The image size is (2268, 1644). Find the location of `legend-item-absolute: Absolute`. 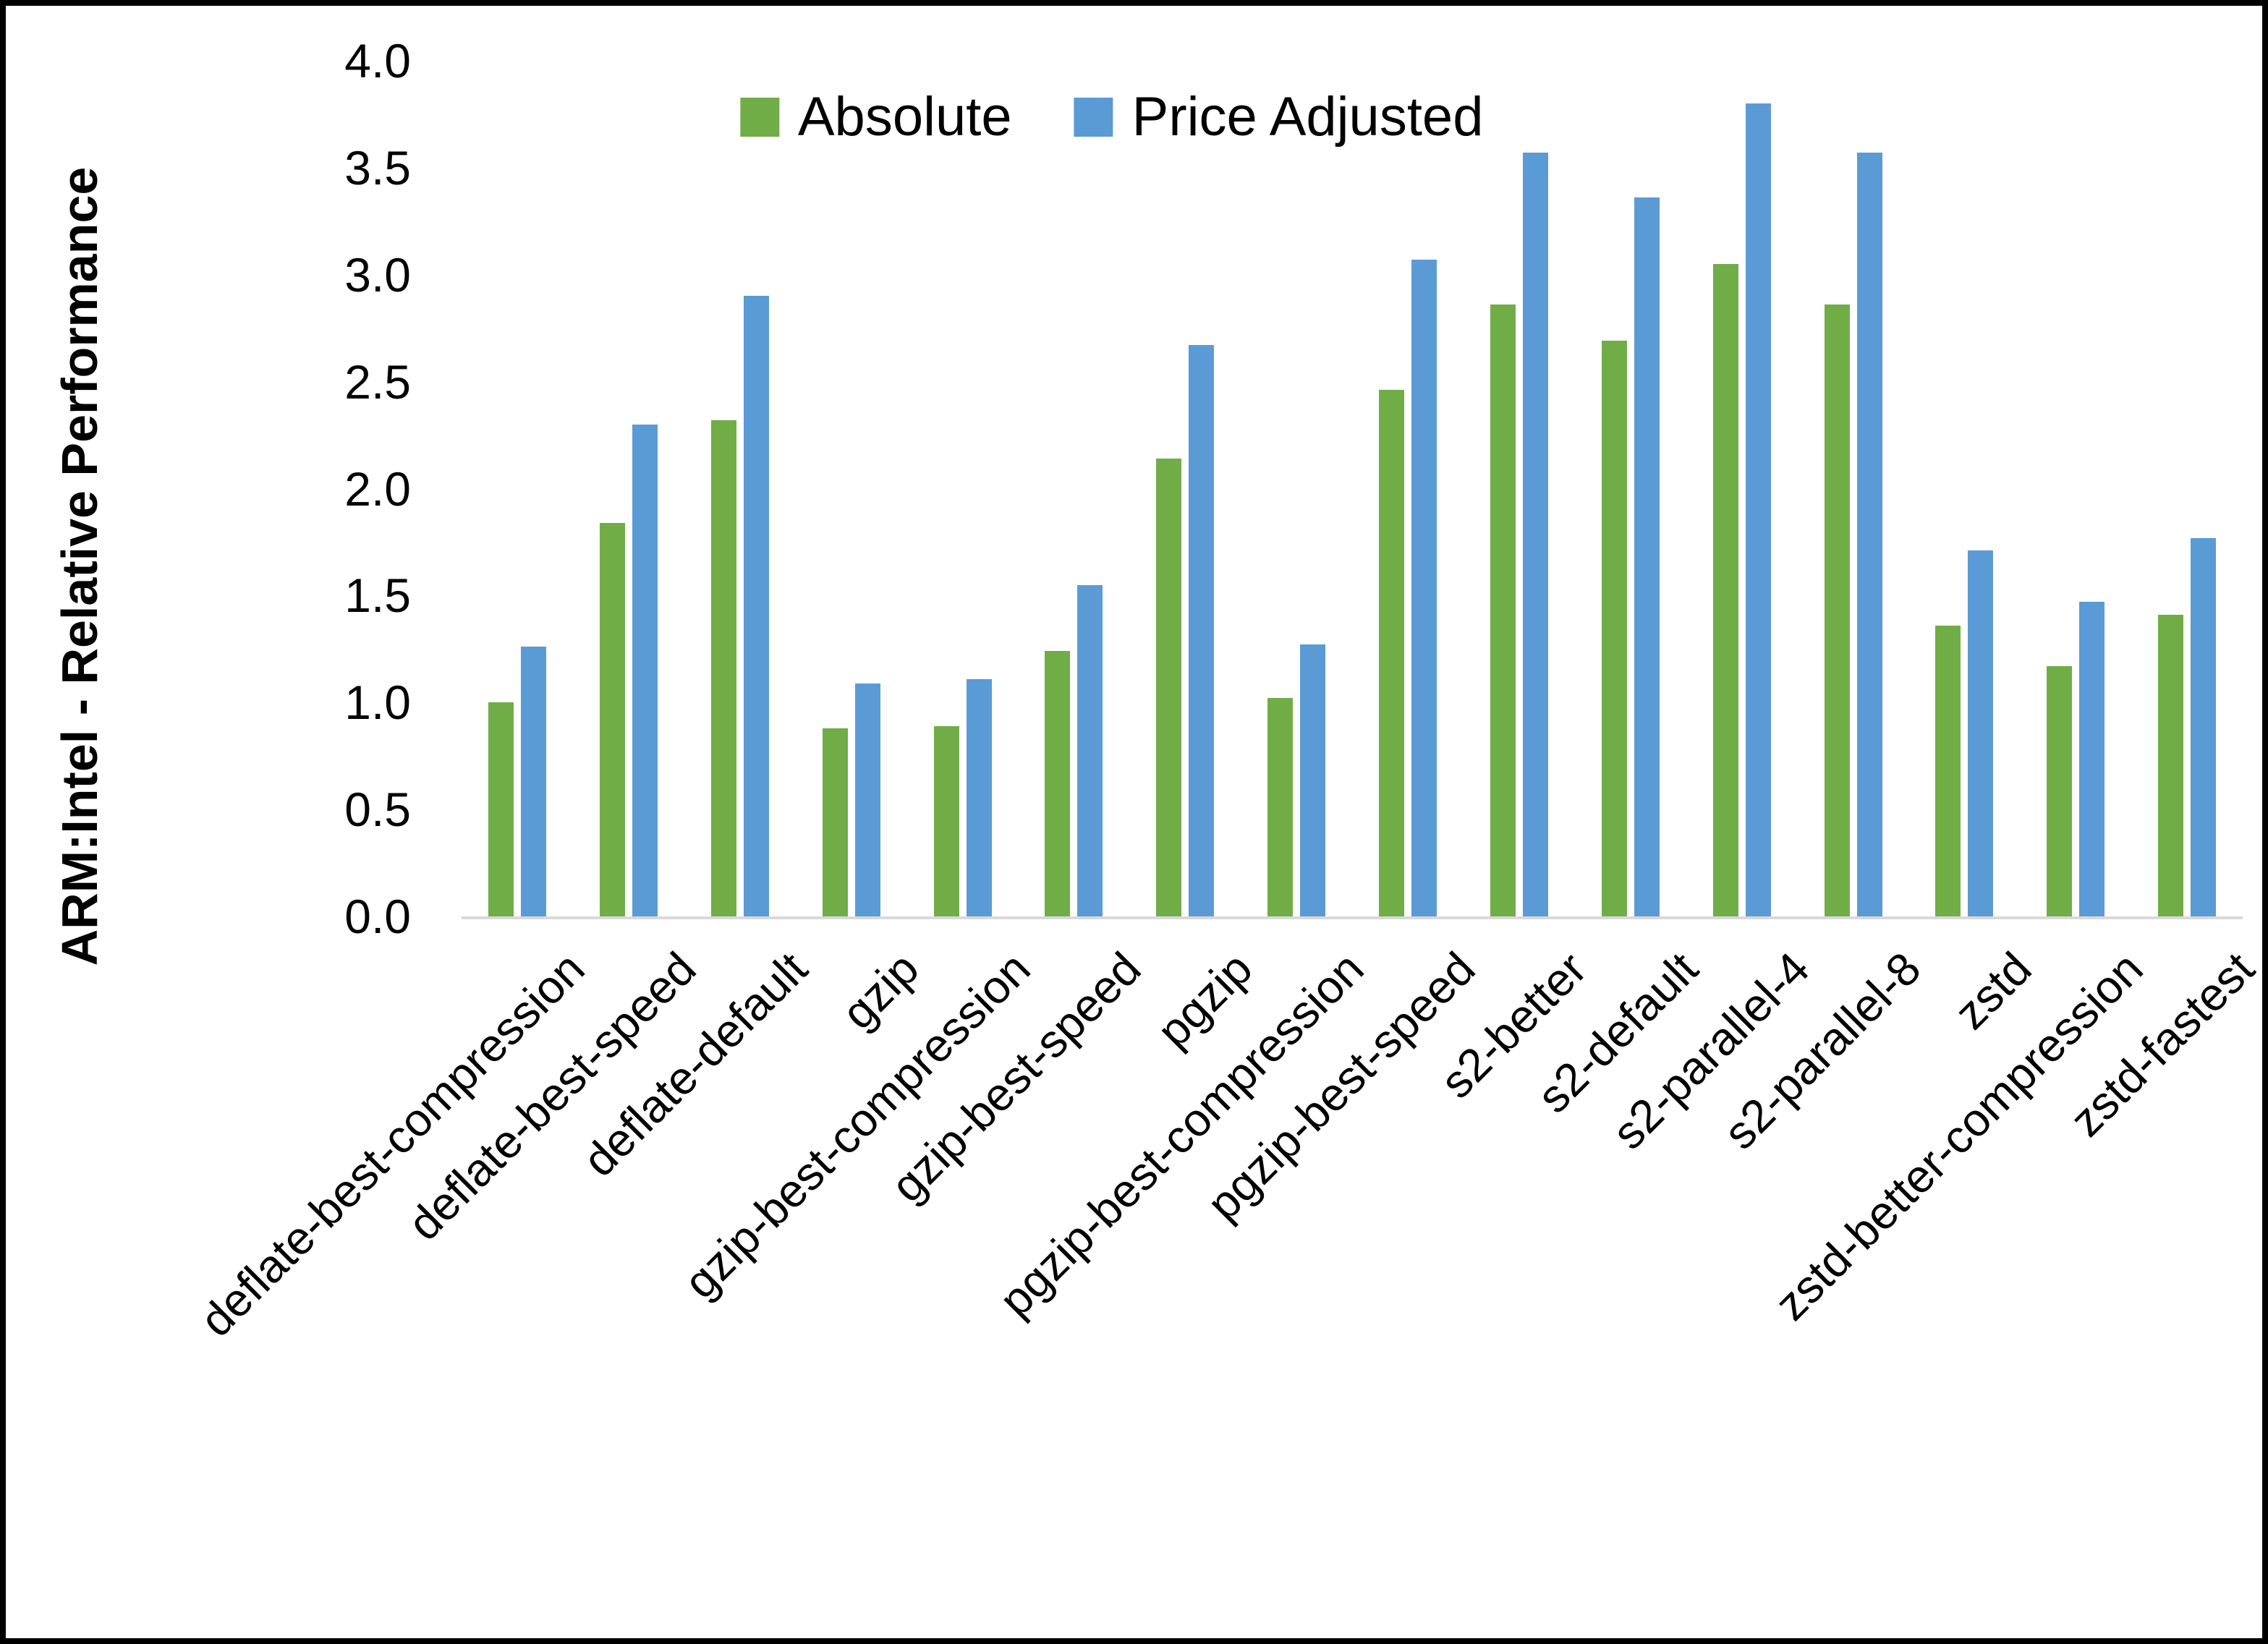

legend-item-absolute: Absolute is located at coordinates (875, 116).